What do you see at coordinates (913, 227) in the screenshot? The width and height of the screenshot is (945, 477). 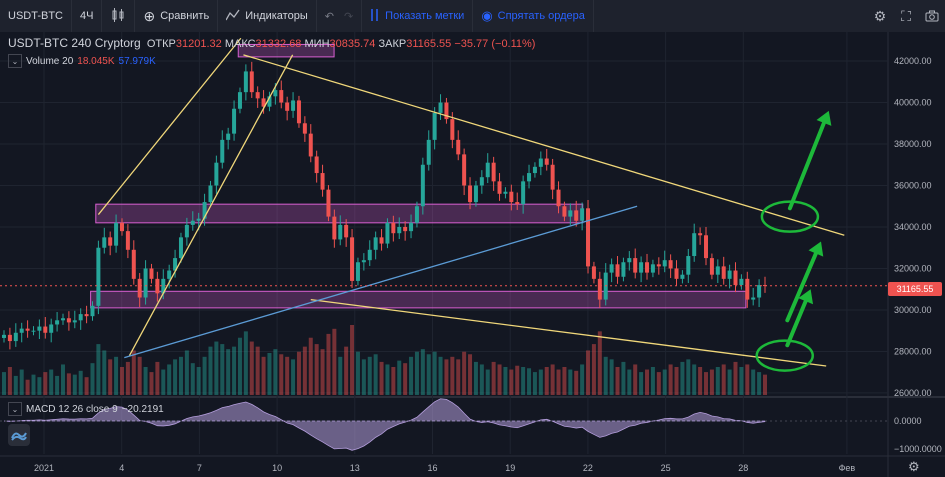 I see `y-tick-label: 34000.00` at bounding box center [913, 227].